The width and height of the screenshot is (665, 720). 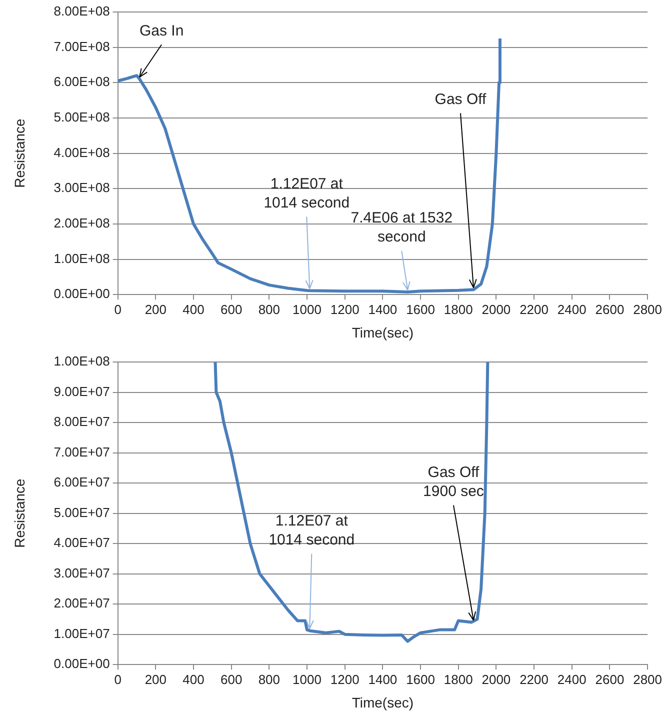 What do you see at coordinates (82, 542) in the screenshot?
I see `y-tick-label: 4.00E+07` at bounding box center [82, 542].